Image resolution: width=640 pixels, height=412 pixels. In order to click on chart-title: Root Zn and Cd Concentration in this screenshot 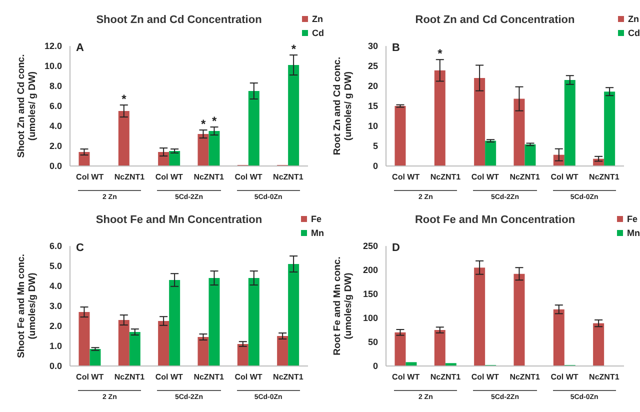, I will do `click(495, 20)`.